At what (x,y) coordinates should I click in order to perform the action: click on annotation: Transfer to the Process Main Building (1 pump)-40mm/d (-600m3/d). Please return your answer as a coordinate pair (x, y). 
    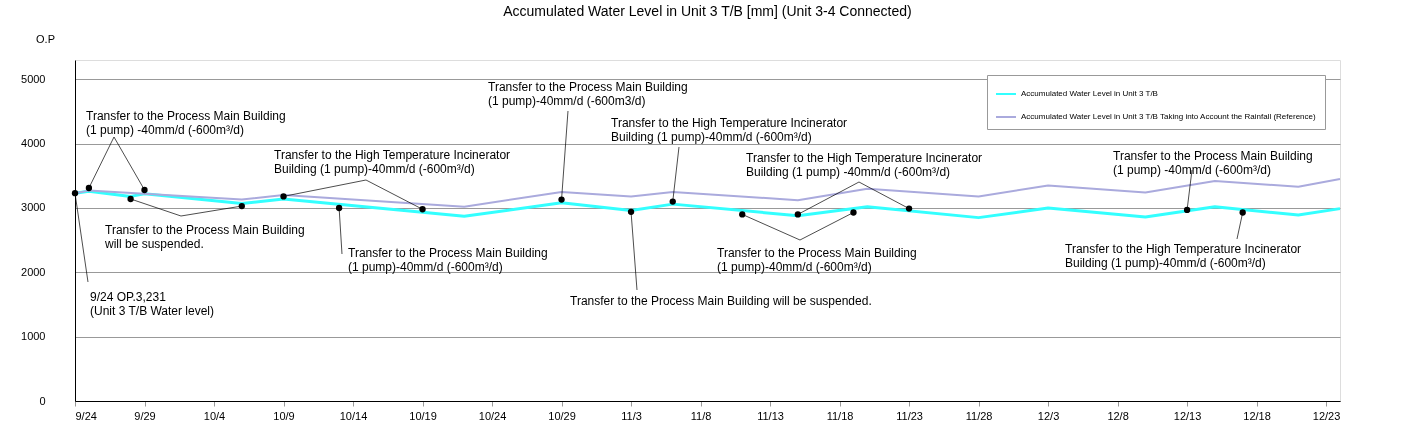
    Looking at the image, I should click on (588, 94).